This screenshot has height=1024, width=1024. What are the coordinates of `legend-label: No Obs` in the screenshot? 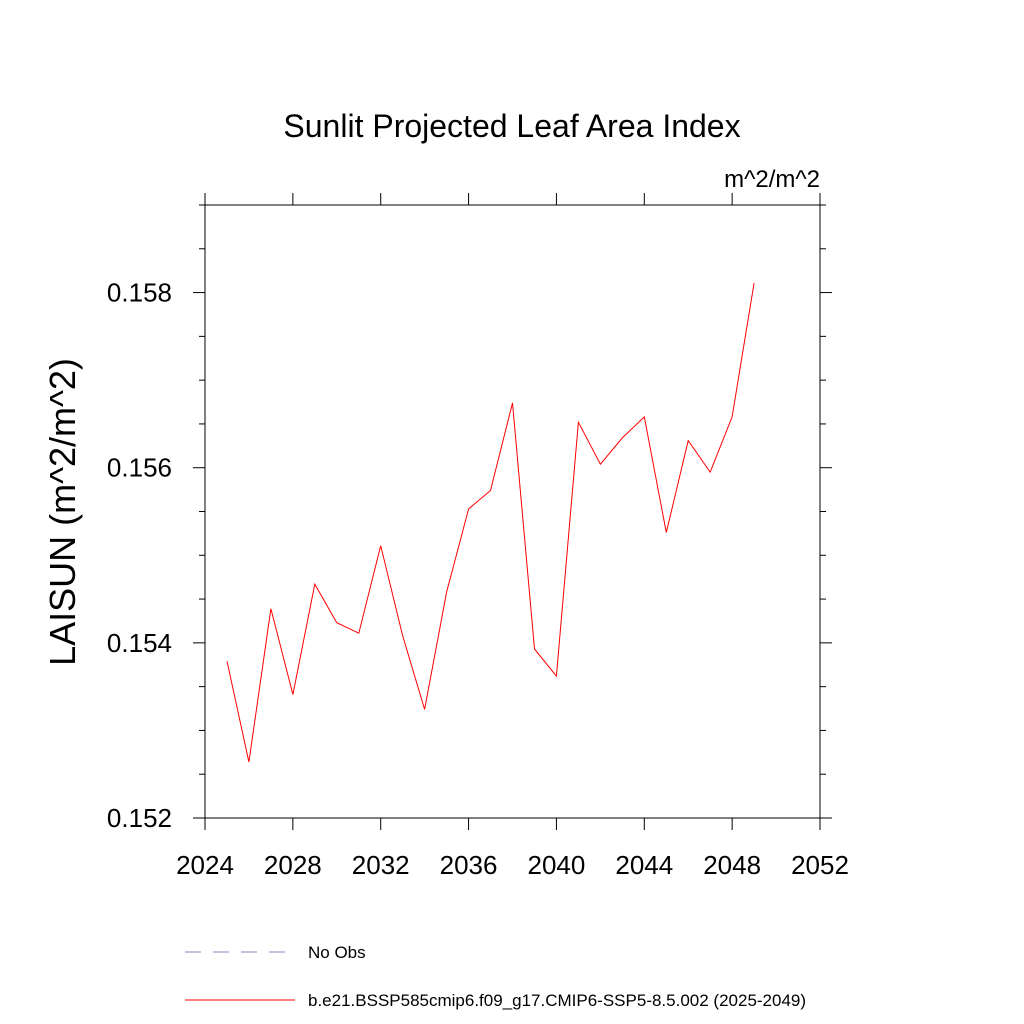 It's located at (337, 952).